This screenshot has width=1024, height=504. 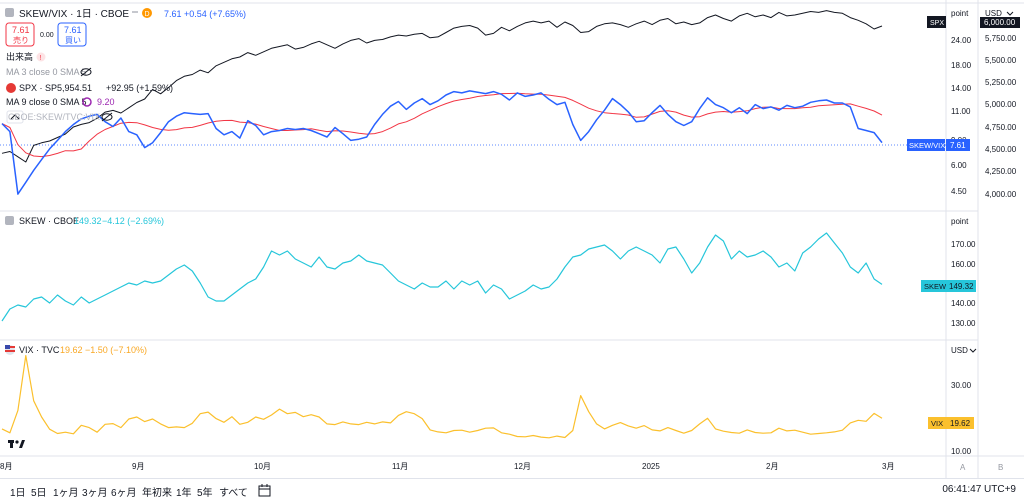 What do you see at coordinates (73, 30) in the screenshot?
I see `buy-price: 7.61` at bounding box center [73, 30].